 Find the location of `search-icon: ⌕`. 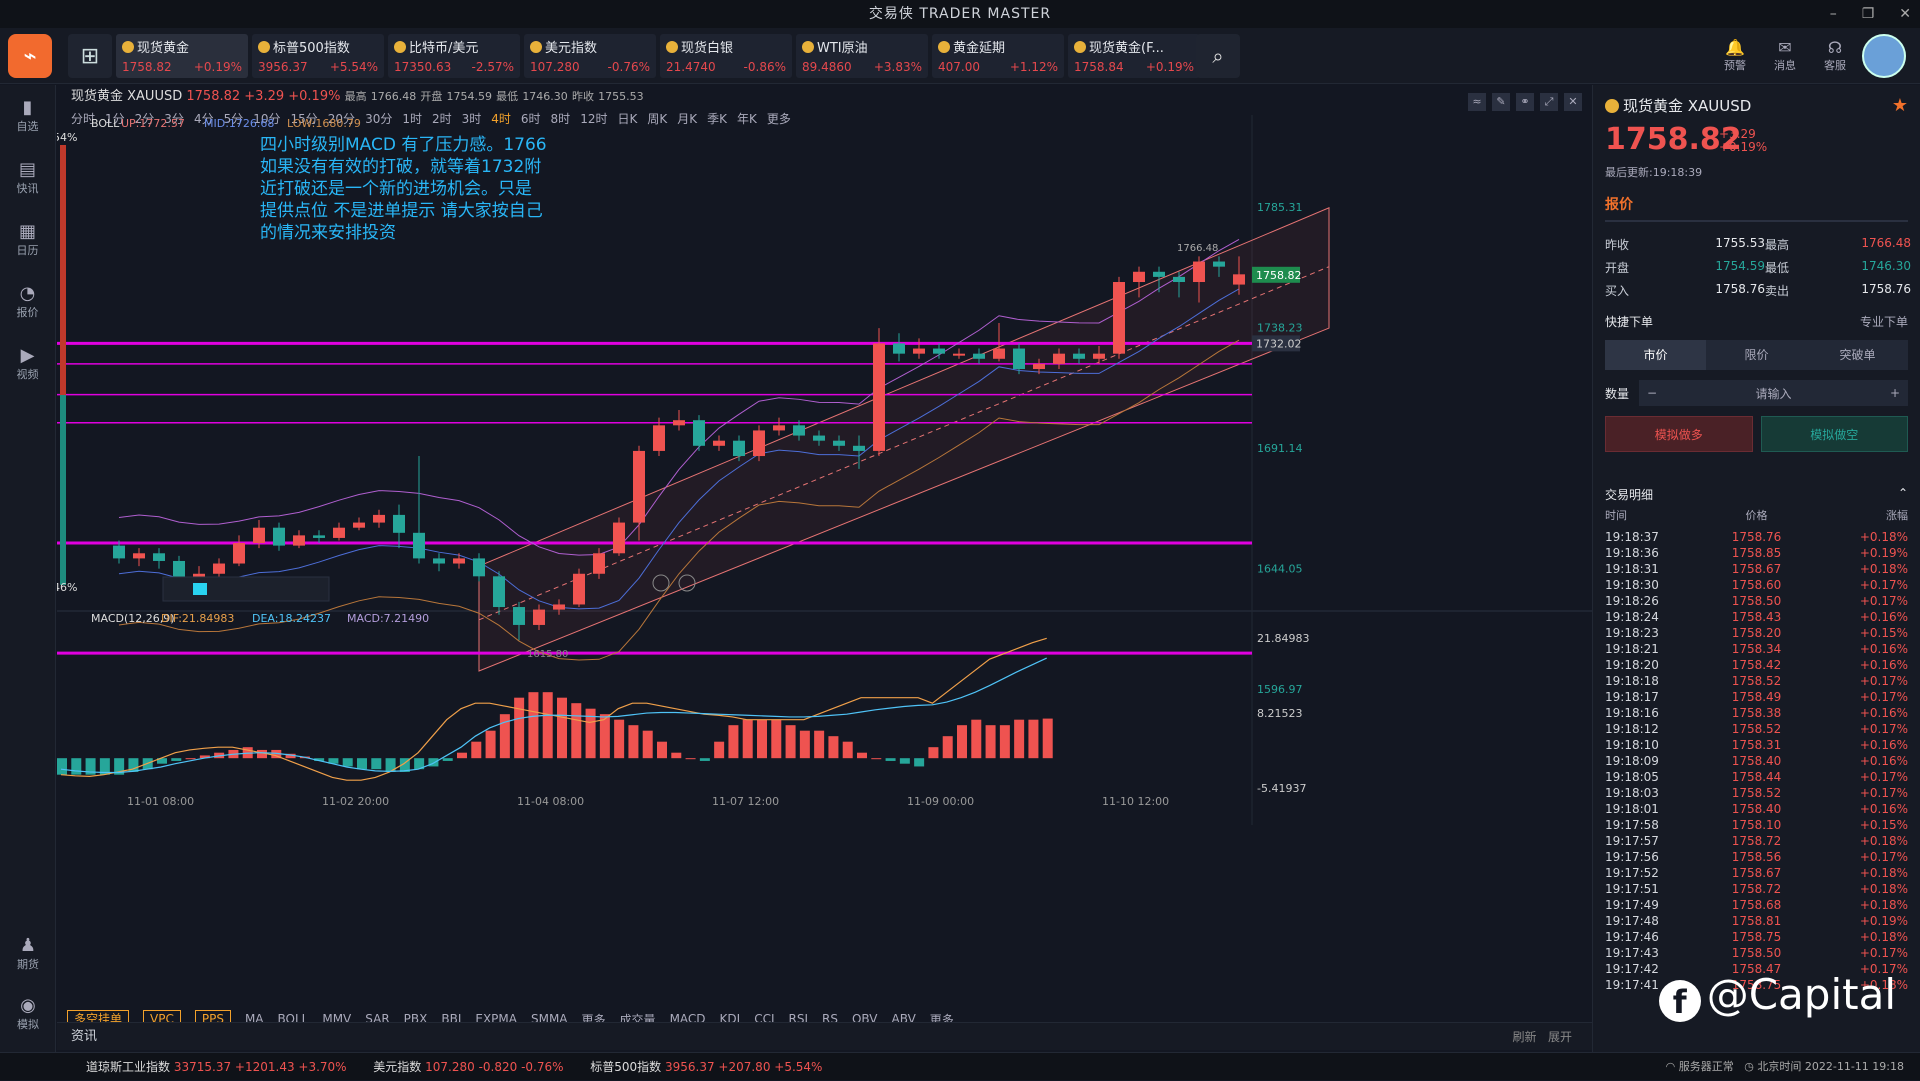

search-icon: ⌕ is located at coordinates (1218, 56).